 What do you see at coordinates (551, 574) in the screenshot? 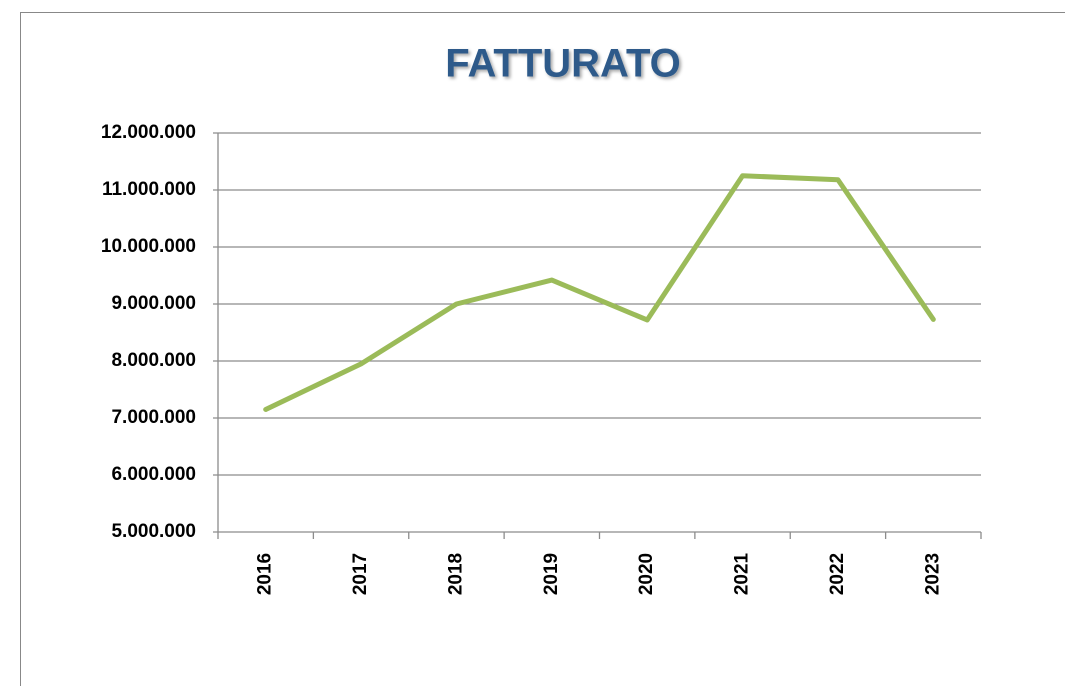
I see `x-tick-label: 2019` at bounding box center [551, 574].